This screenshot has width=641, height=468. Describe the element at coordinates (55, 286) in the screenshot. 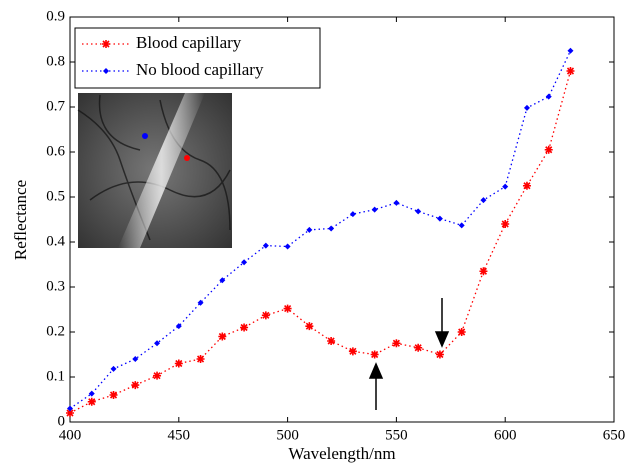

I see `y-tick-label: 0.3` at that location.